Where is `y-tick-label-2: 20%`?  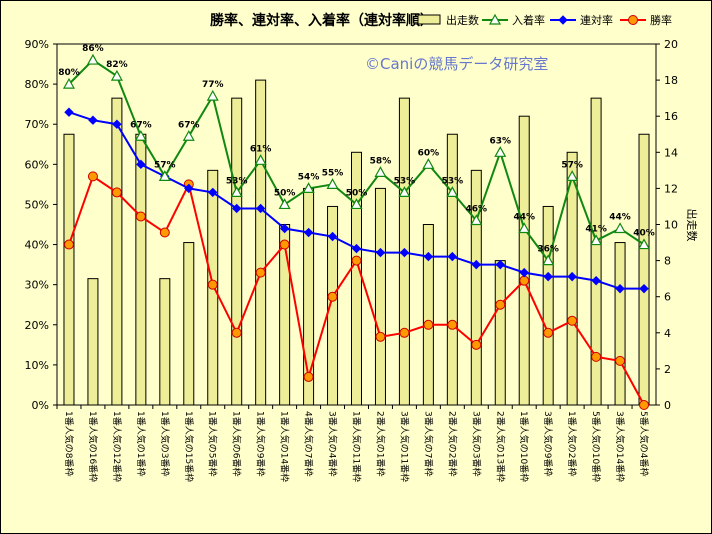
y-tick-label-2: 20% is located at coordinates (37, 325).